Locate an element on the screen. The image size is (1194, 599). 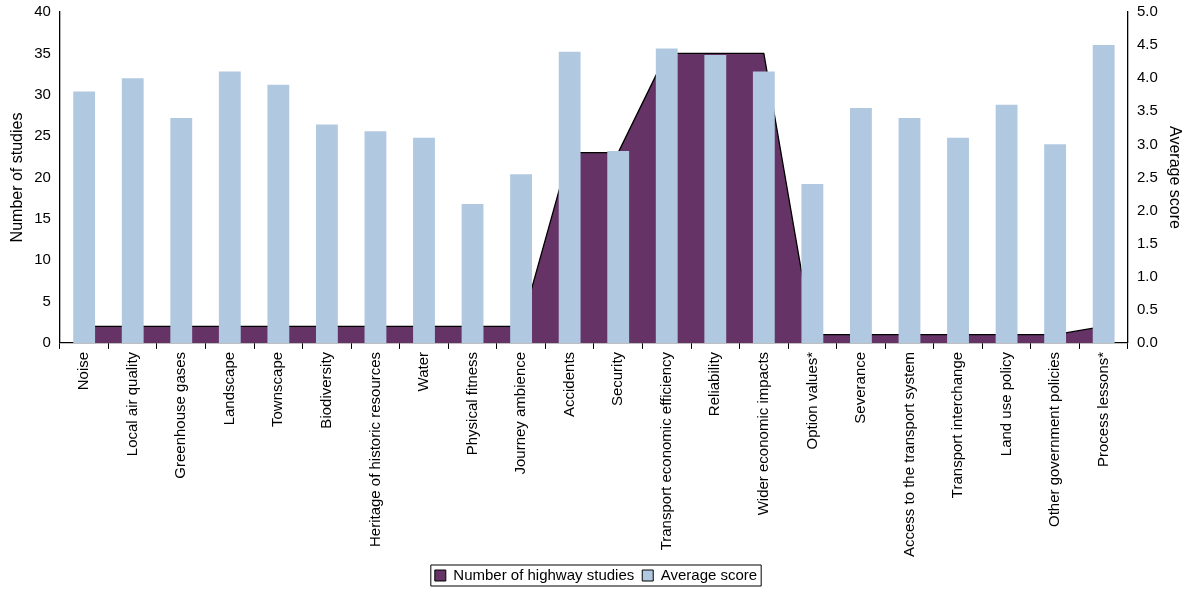
x-tick-label: Physical fitness is located at coordinates (471, 403).